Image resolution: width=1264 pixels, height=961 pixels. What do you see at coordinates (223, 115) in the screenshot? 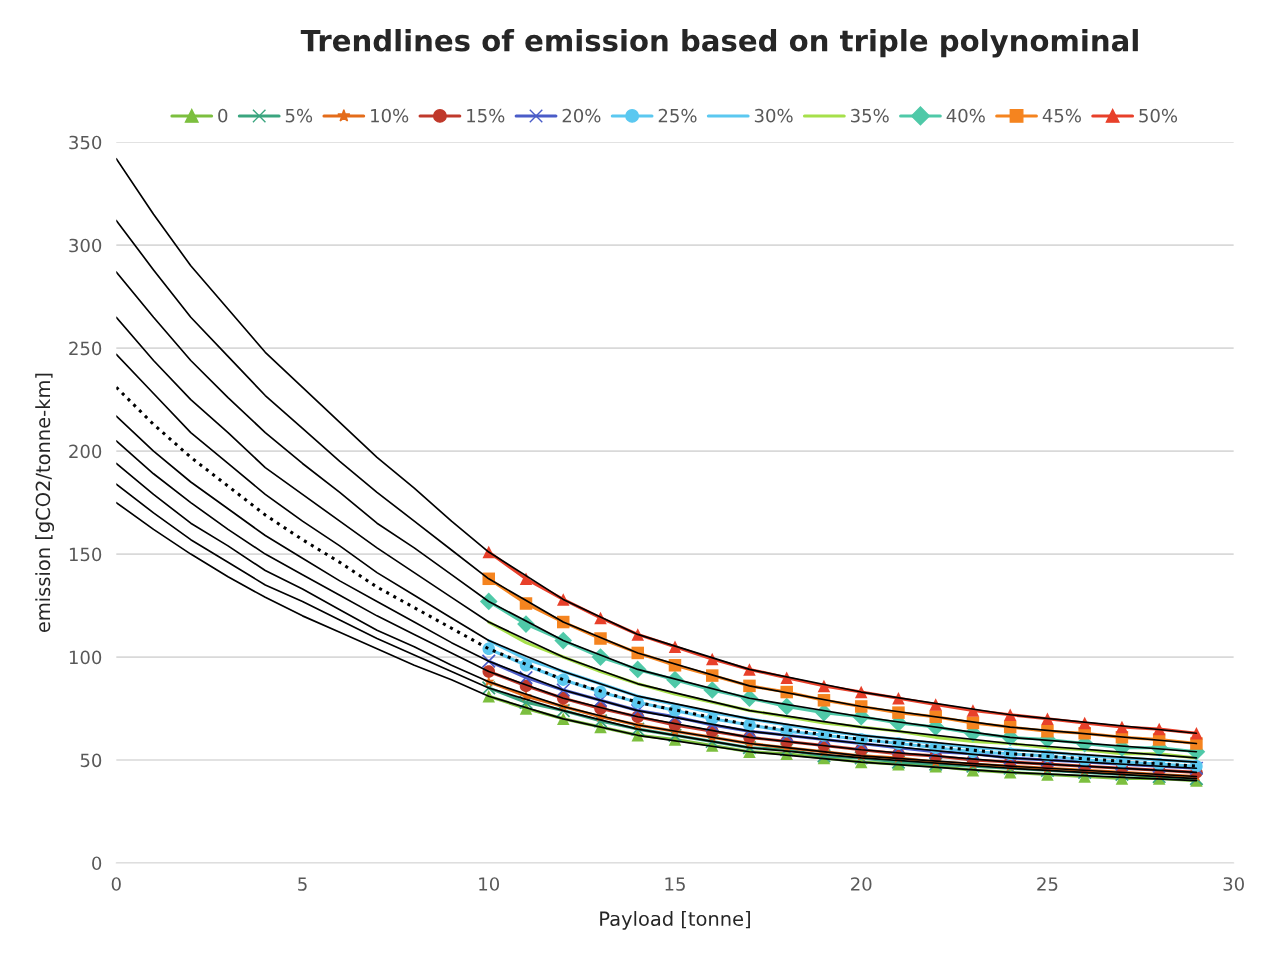
I see `legend-label: 0` at bounding box center [223, 115].